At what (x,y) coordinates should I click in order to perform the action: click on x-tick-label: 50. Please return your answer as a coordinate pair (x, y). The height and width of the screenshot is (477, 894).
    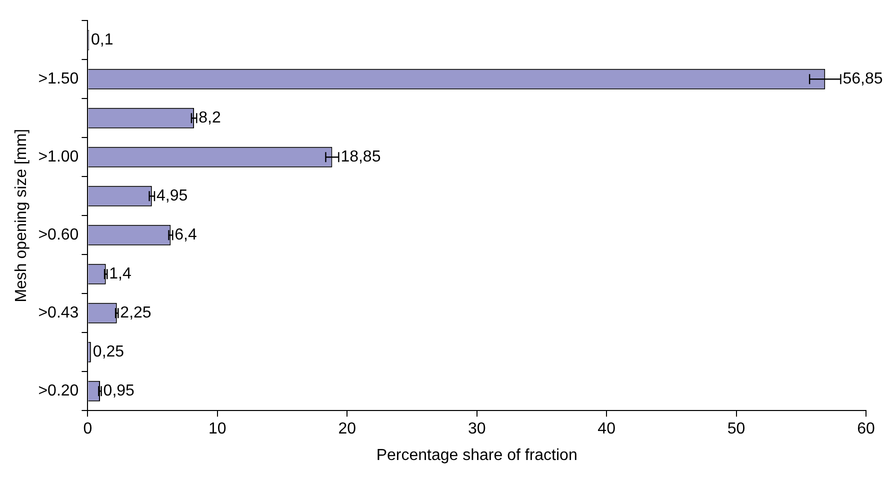
    Looking at the image, I should click on (736, 429).